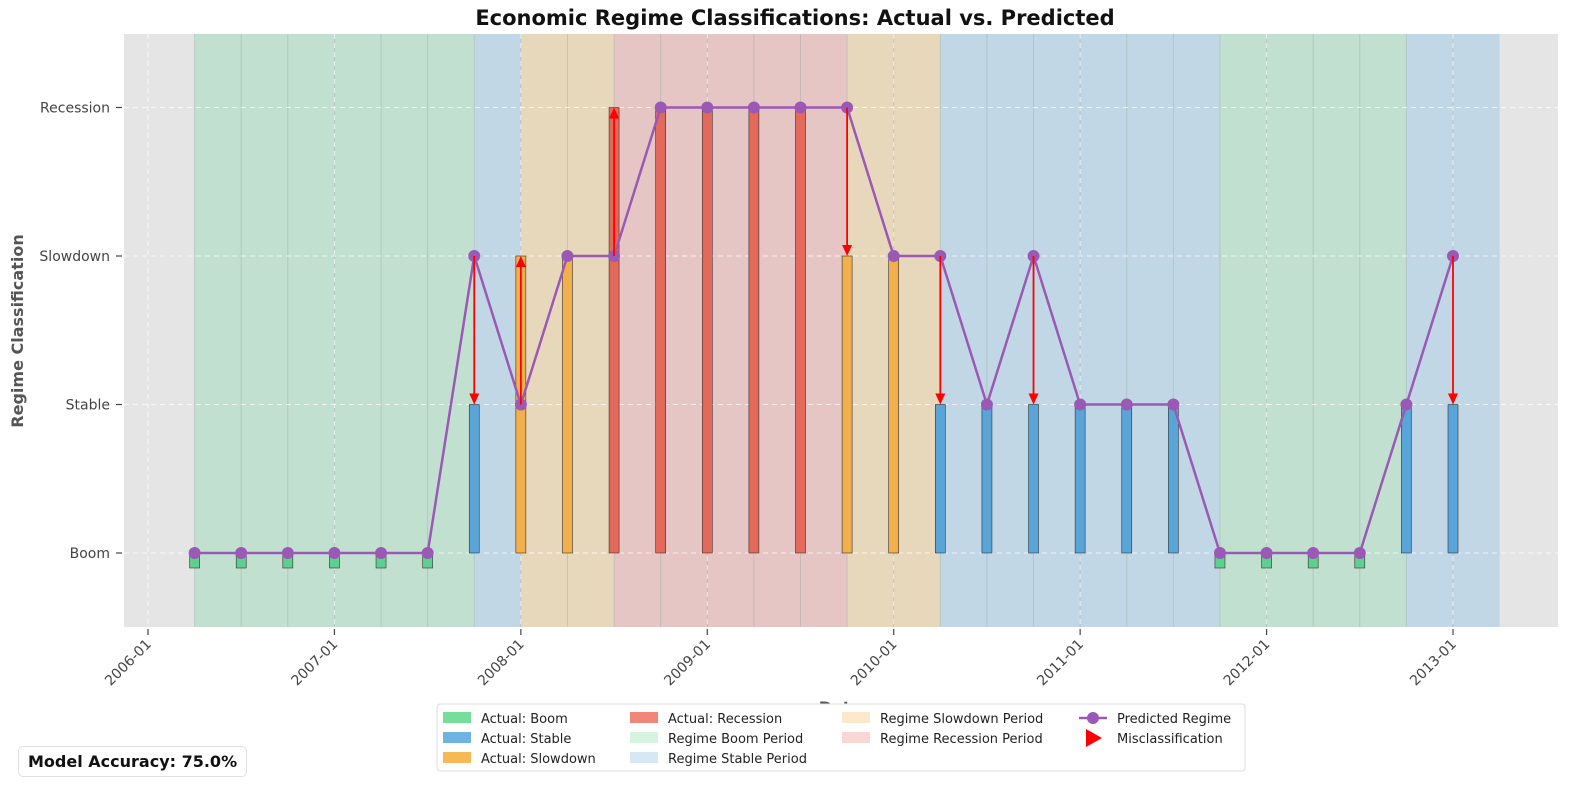  Describe the element at coordinates (874, 663) in the screenshot. I see `x-tick-label: 2010-01` at that location.